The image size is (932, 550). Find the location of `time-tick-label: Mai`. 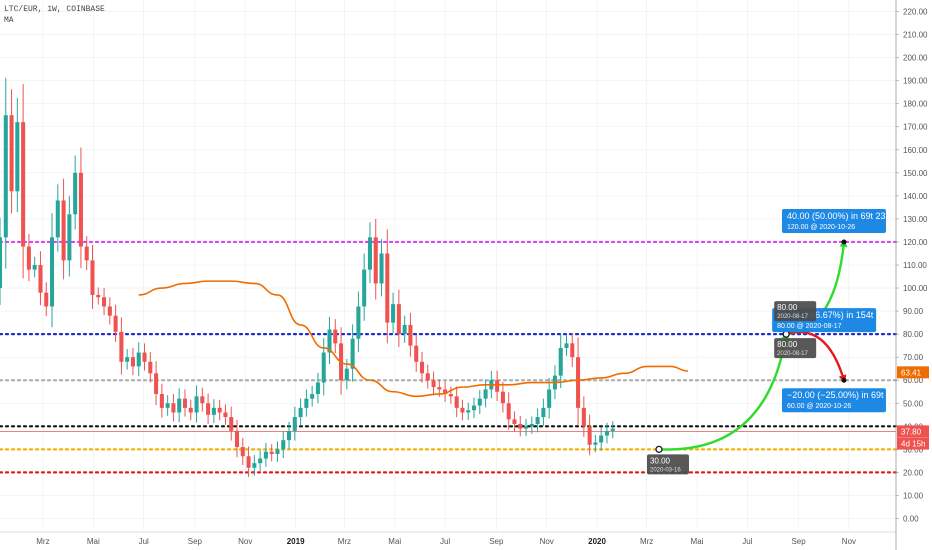

time-tick-label: Mai is located at coordinates (93, 541).